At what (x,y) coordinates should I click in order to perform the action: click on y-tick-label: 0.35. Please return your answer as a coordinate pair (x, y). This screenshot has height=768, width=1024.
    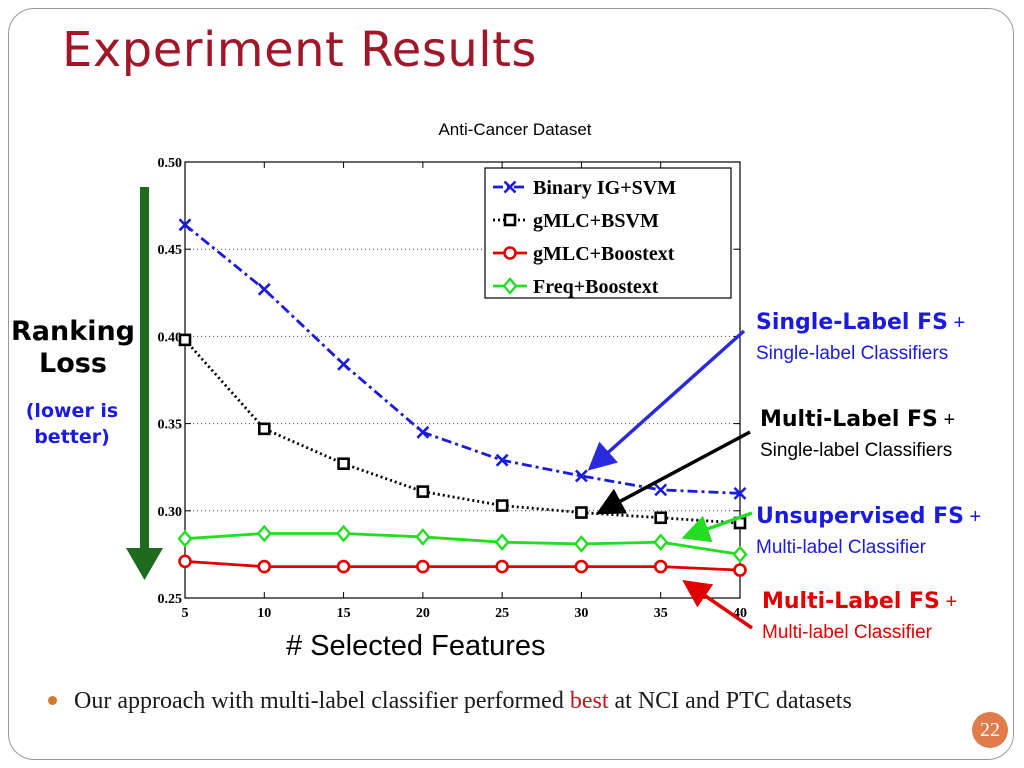
    Looking at the image, I should click on (170, 425).